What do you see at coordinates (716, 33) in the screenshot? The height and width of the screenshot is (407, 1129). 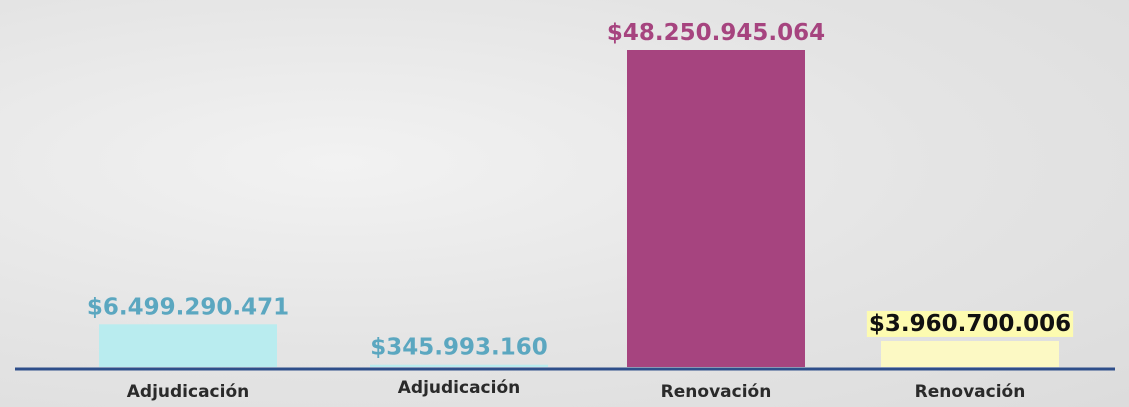 I see `value-label: $48.250.945.064` at bounding box center [716, 33].